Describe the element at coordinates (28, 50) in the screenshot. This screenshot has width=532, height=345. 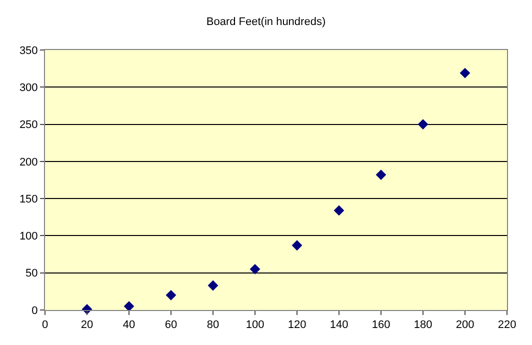
I see `y-tick-label: 350` at that location.